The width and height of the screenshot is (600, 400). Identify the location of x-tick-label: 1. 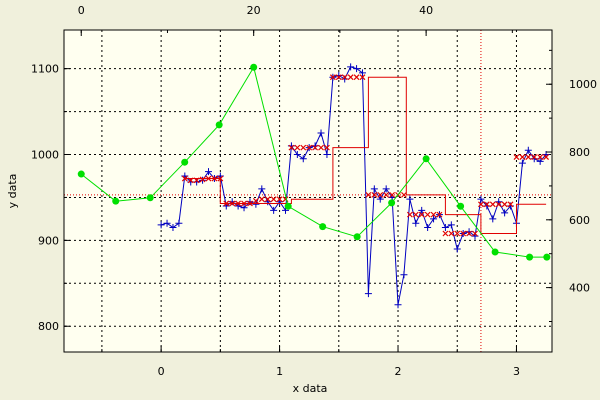
(279, 371).